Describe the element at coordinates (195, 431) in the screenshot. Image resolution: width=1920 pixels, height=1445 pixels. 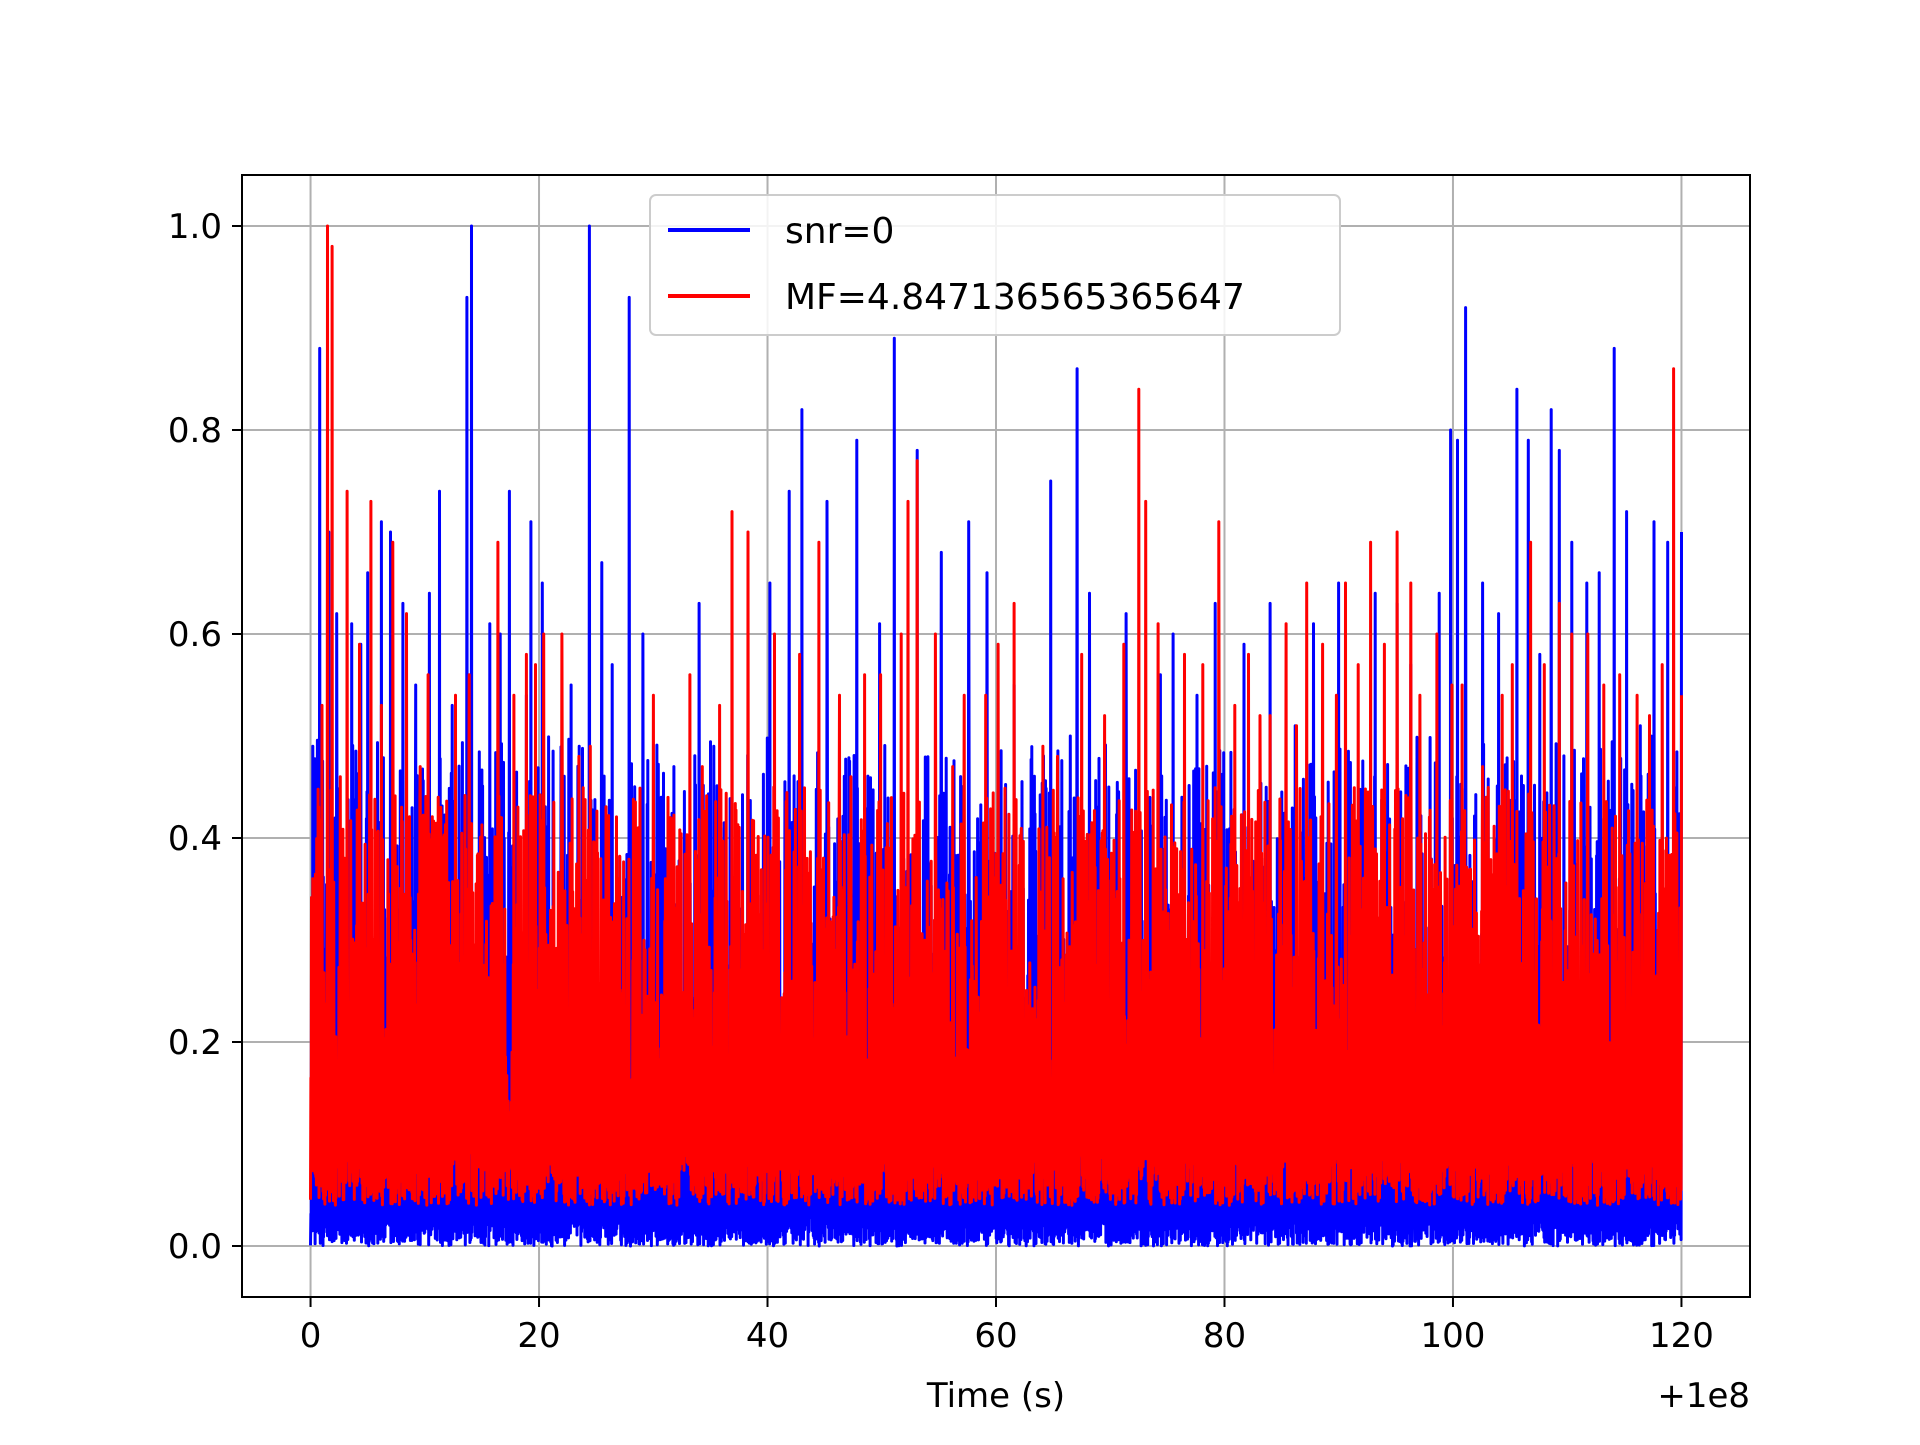
I see `y-tick-label: 0.8` at that location.